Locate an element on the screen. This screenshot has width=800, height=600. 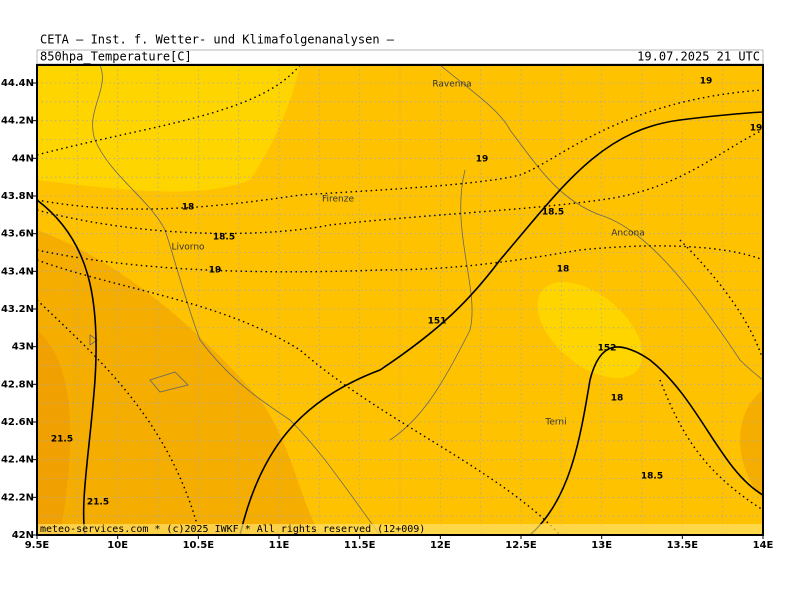
y-tick-label: 42N is located at coordinates (23, 535).